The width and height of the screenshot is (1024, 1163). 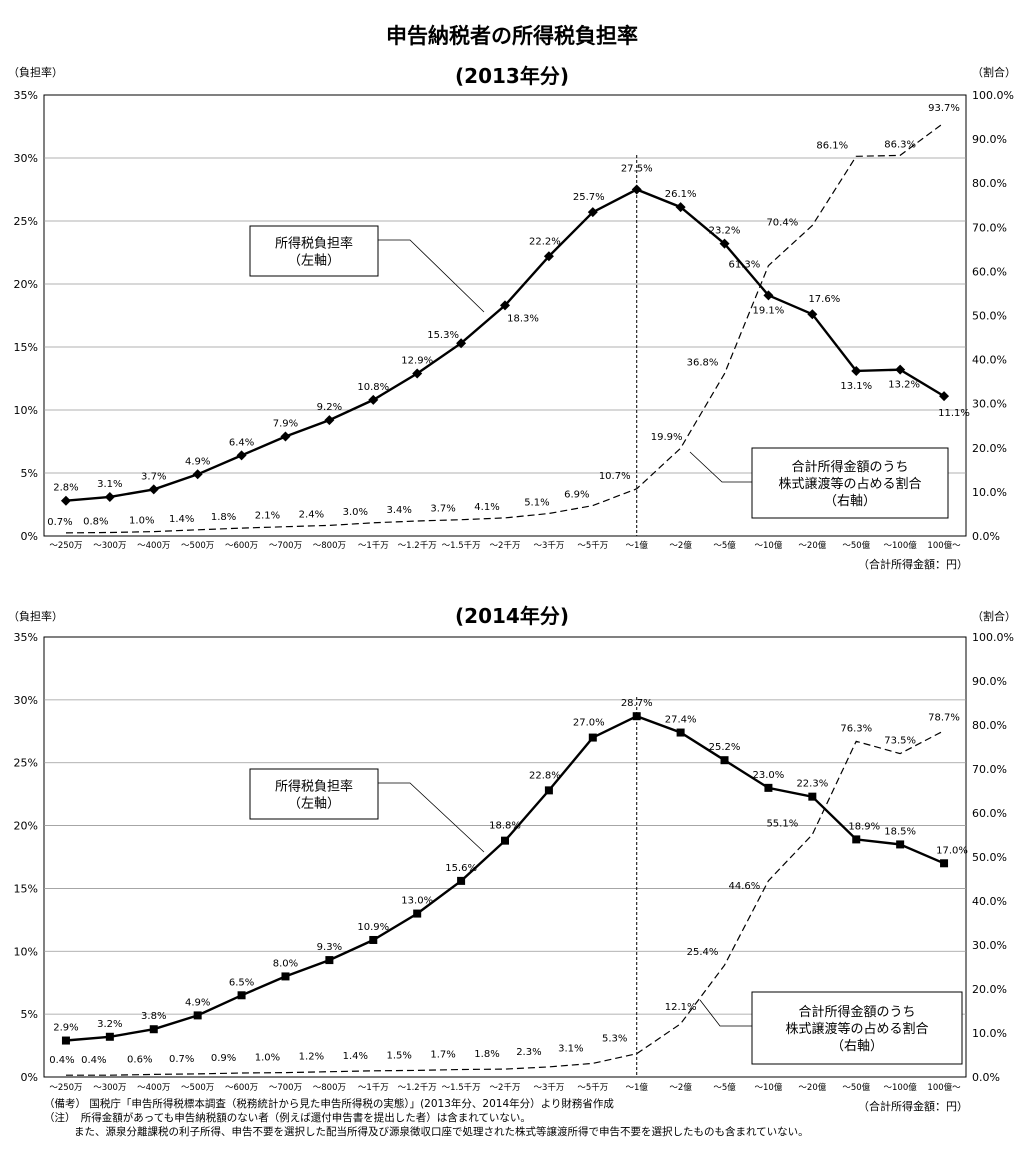 I want to click on data-label: 25.2%, so click(x=725, y=747).